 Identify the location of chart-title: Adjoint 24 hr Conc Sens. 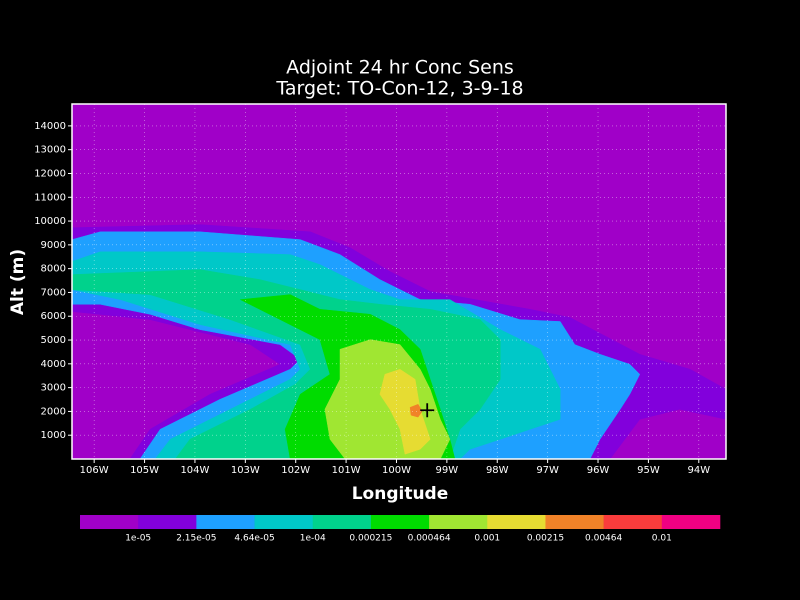
(400, 68).